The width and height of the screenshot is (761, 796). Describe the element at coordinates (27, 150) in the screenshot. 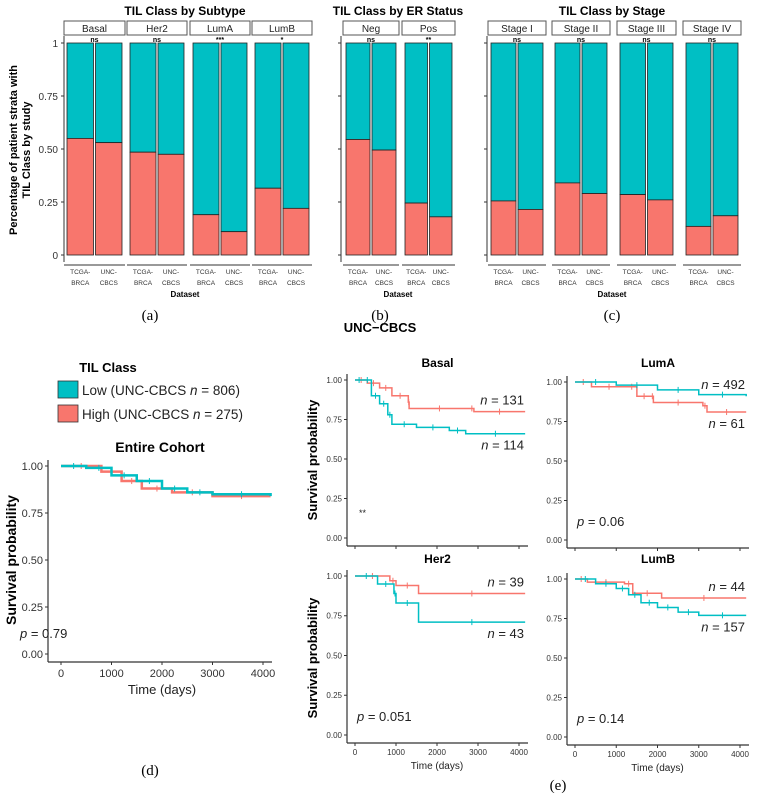

I see `y-axis-label-line: TIL Class by study` at that location.